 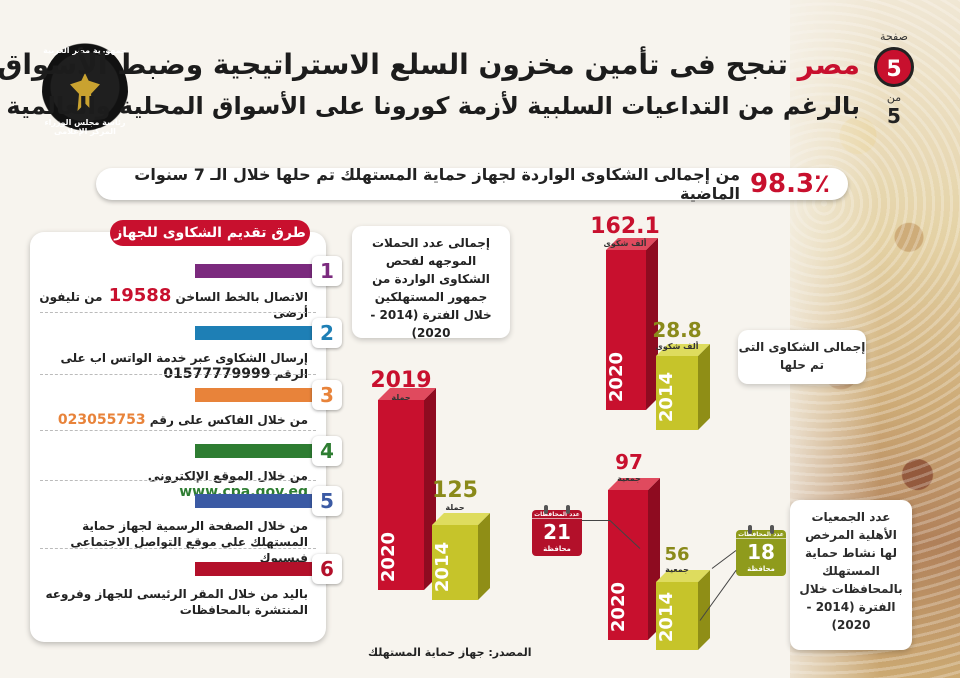 I want to click on associations-bar-2014: 2014, so click(x=683, y=610).